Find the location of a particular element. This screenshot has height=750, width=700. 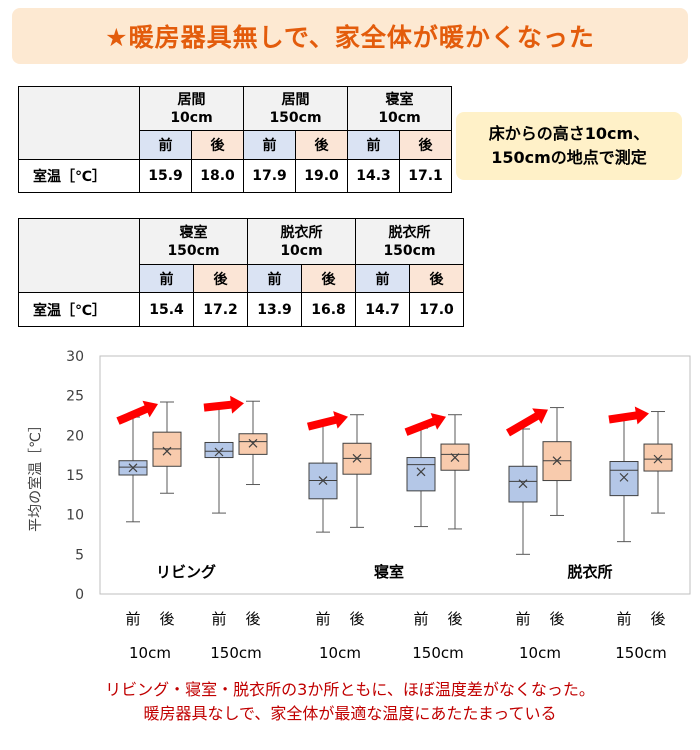

note-line: 床からの高さ10cm、 is located at coordinates (569, 133).